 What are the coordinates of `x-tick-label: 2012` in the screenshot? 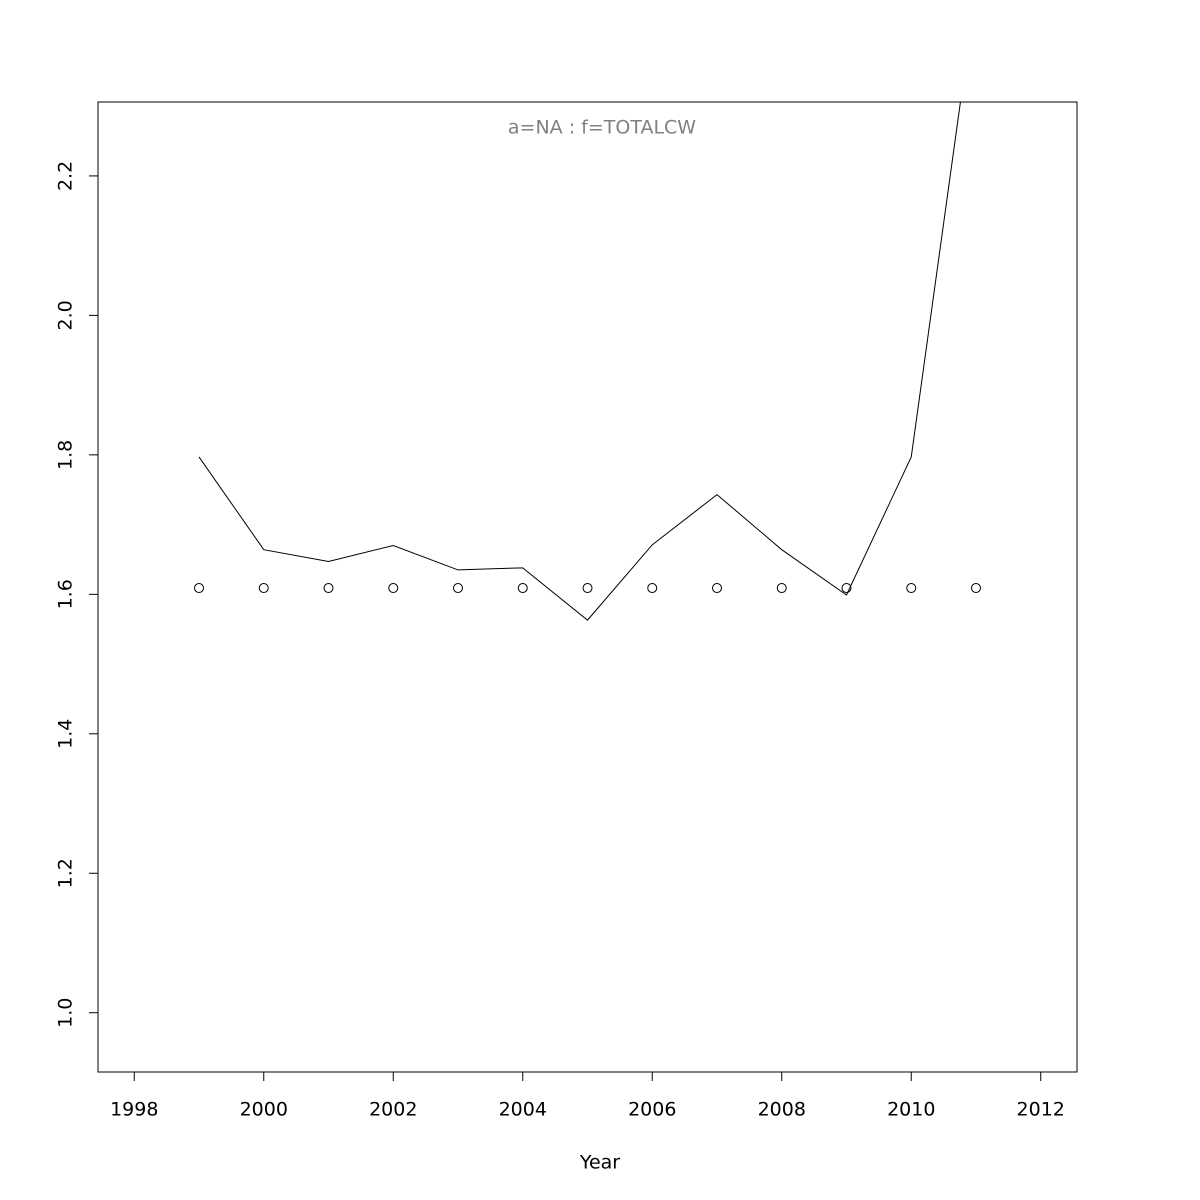 It's located at (1041, 1110).